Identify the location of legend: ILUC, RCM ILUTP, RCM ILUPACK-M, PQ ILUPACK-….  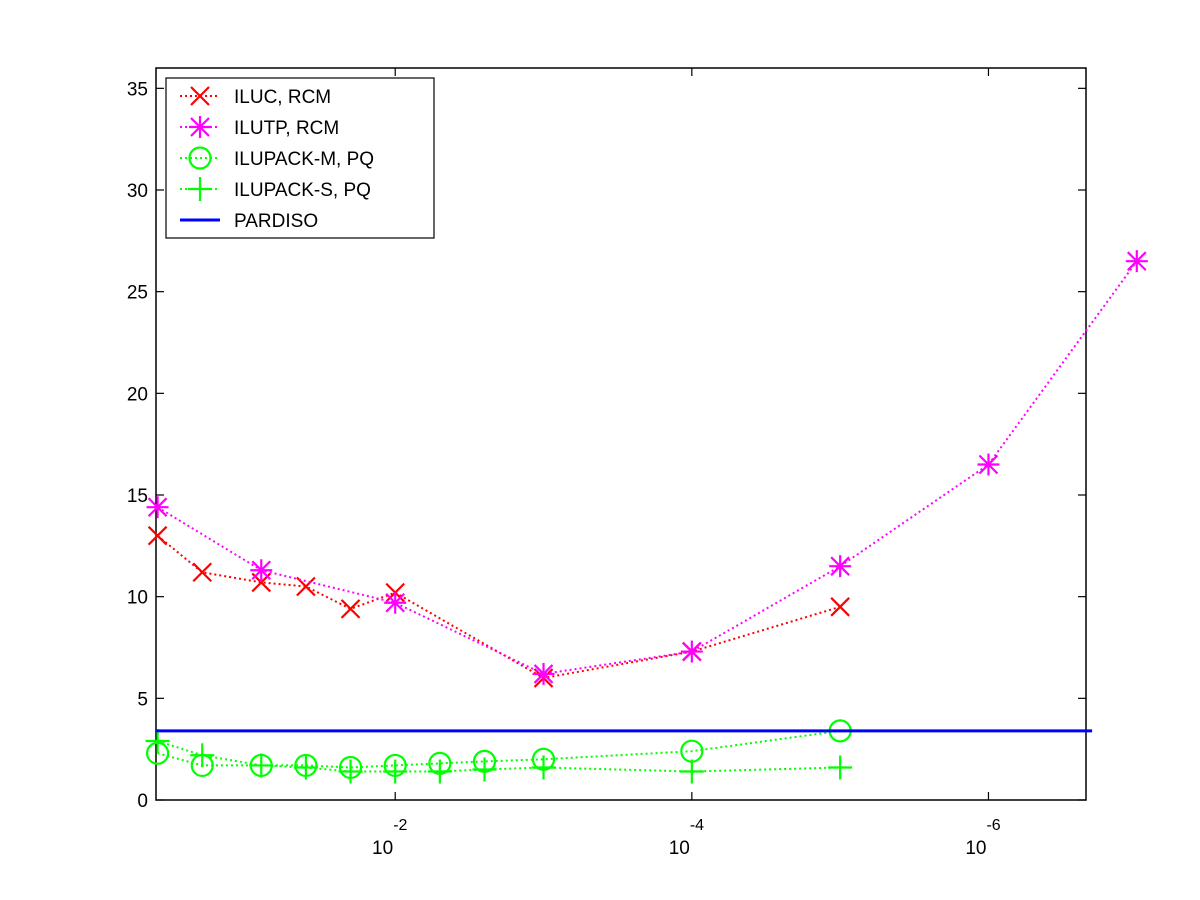
(300, 158).